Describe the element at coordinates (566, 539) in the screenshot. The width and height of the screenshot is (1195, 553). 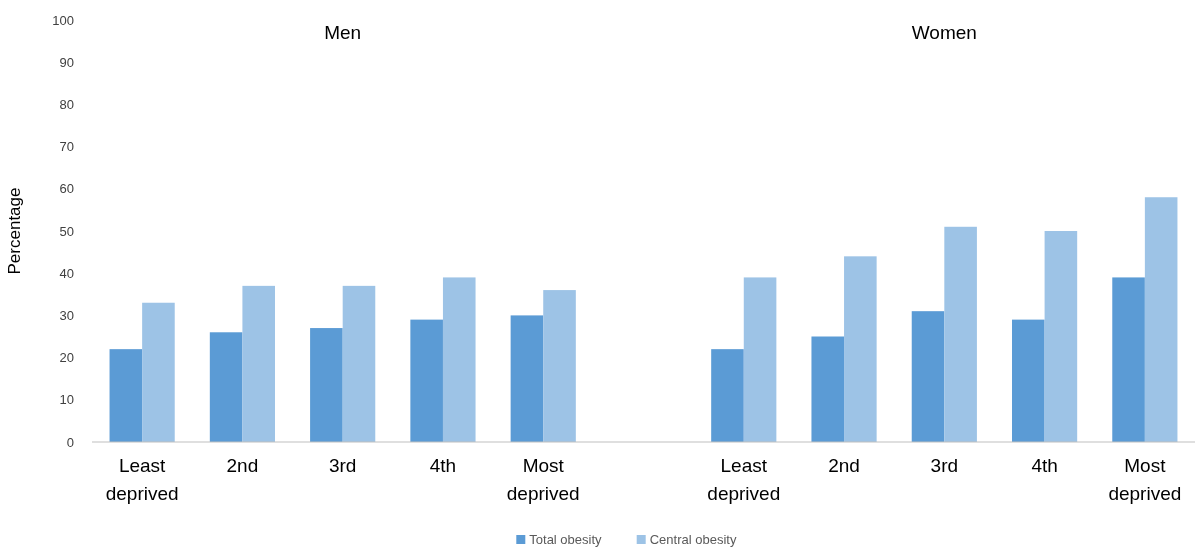
I see `legend-label: Total obesity` at that location.